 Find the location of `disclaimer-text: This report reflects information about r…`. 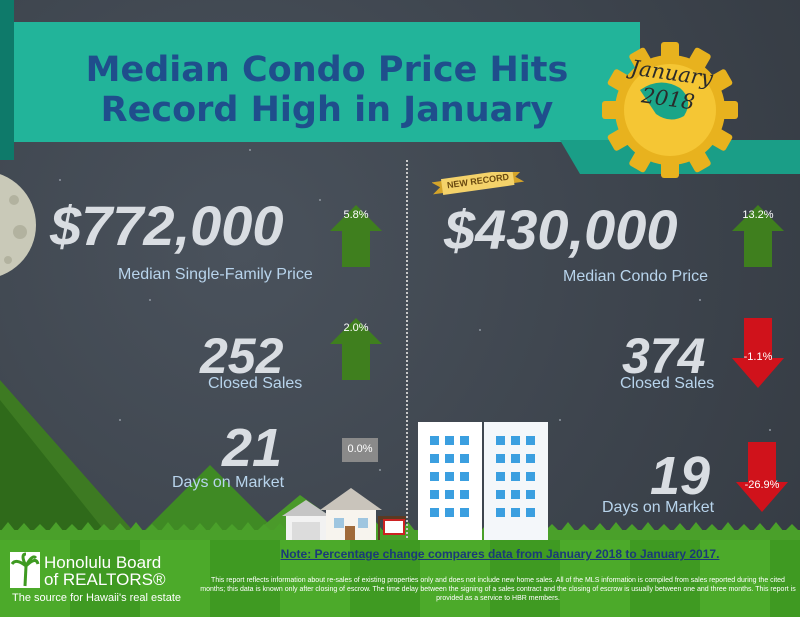

disclaimer-text: This report reflects information about r… is located at coordinates (498, 589).